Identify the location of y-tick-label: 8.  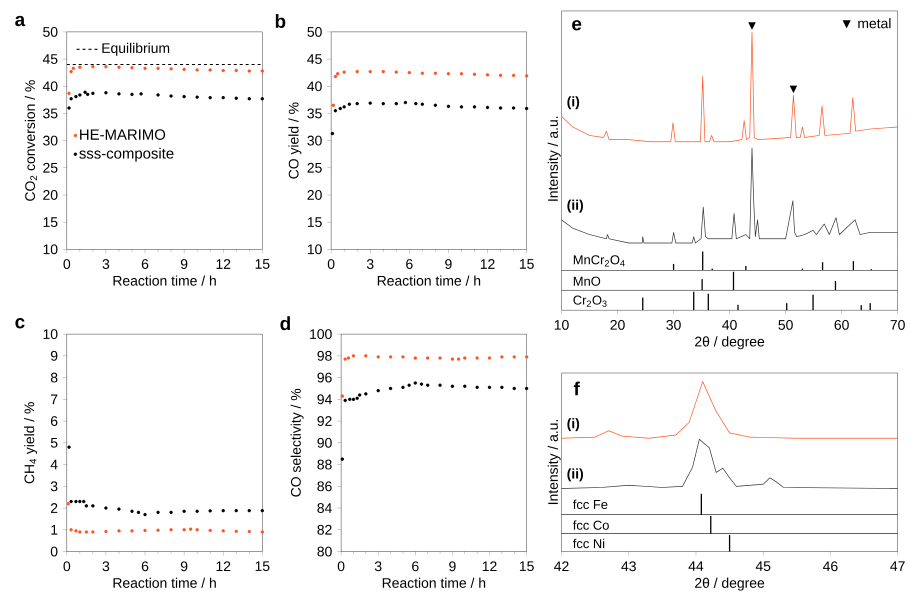
(54, 377).